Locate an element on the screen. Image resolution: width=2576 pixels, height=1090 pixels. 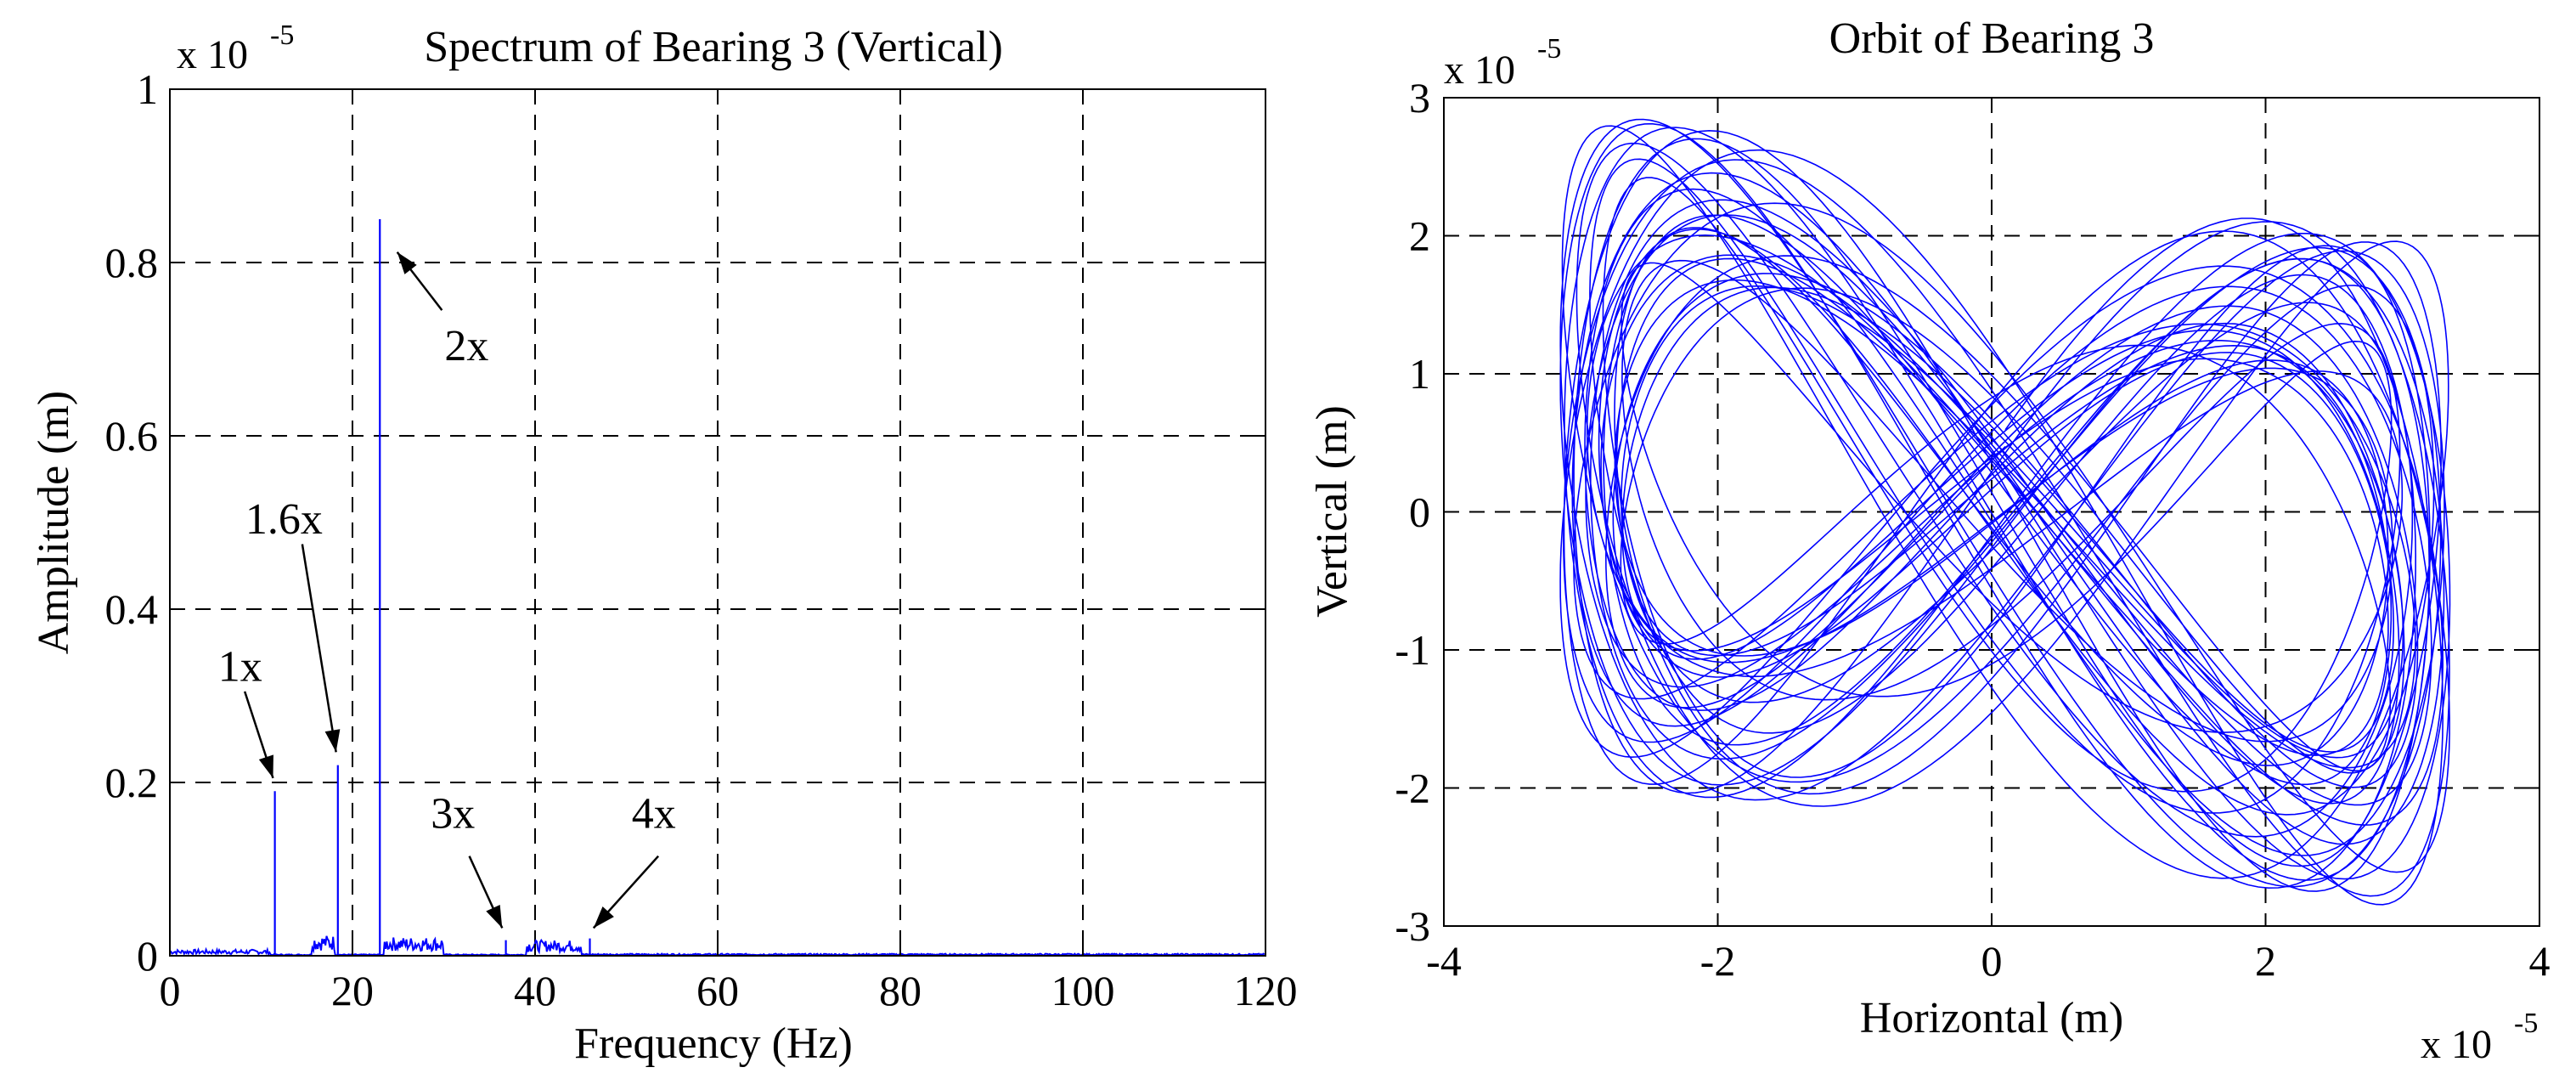
orbit-title: Orbit of Bearing 3 is located at coordinates (1992, 38).